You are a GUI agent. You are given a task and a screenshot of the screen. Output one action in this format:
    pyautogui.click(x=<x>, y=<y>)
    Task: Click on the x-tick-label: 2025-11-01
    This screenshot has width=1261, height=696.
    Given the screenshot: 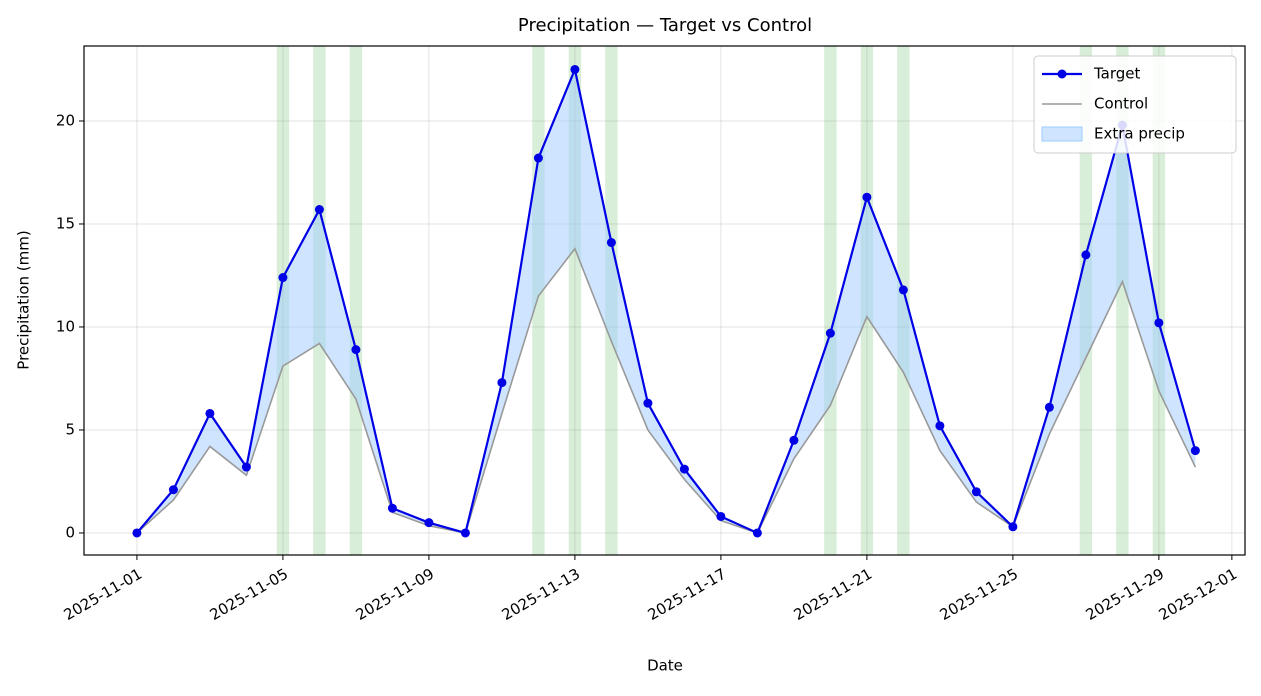 What is the action you would take?
    pyautogui.click(x=103, y=594)
    